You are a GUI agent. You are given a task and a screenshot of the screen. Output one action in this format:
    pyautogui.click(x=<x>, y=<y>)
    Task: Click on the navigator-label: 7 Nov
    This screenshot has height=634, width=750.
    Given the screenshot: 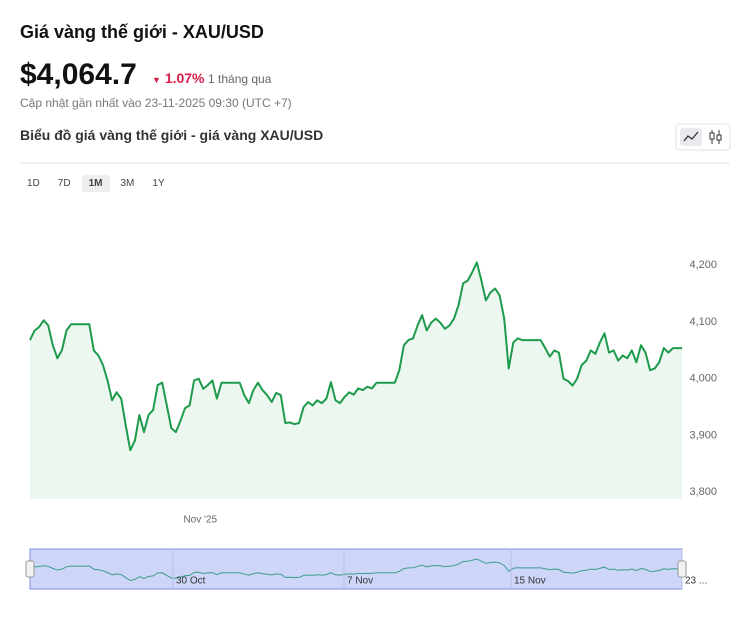 What is the action you would take?
    pyautogui.click(x=360, y=581)
    